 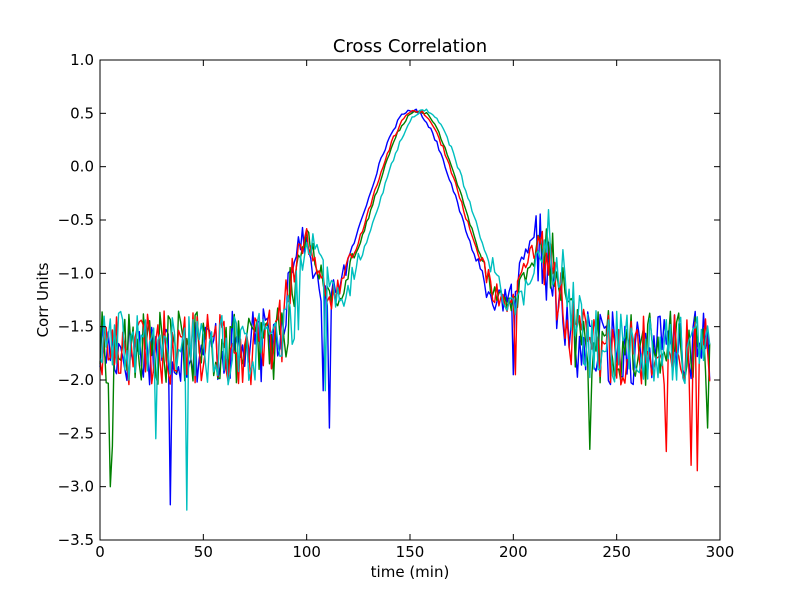 What do you see at coordinates (82, 60) in the screenshot?
I see `y-tick-label: 1.0` at bounding box center [82, 60].